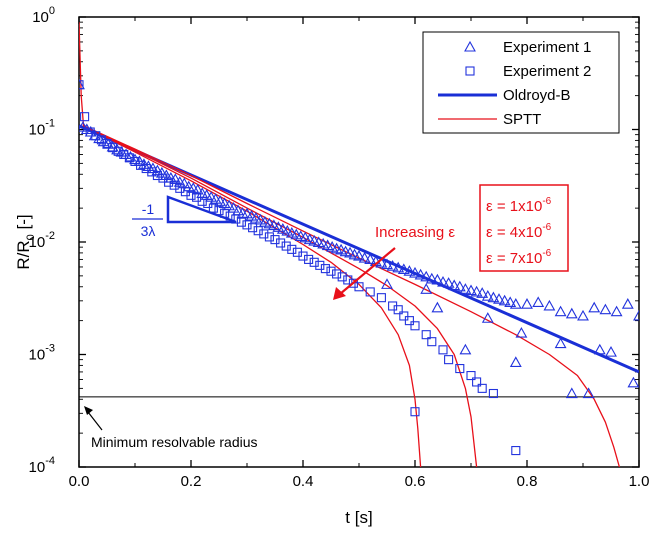 The width and height of the screenshot is (651, 537). What do you see at coordinates (42, 465) in the screenshot?
I see `y-tick-label: 10⁻⁴` at bounding box center [42, 465].